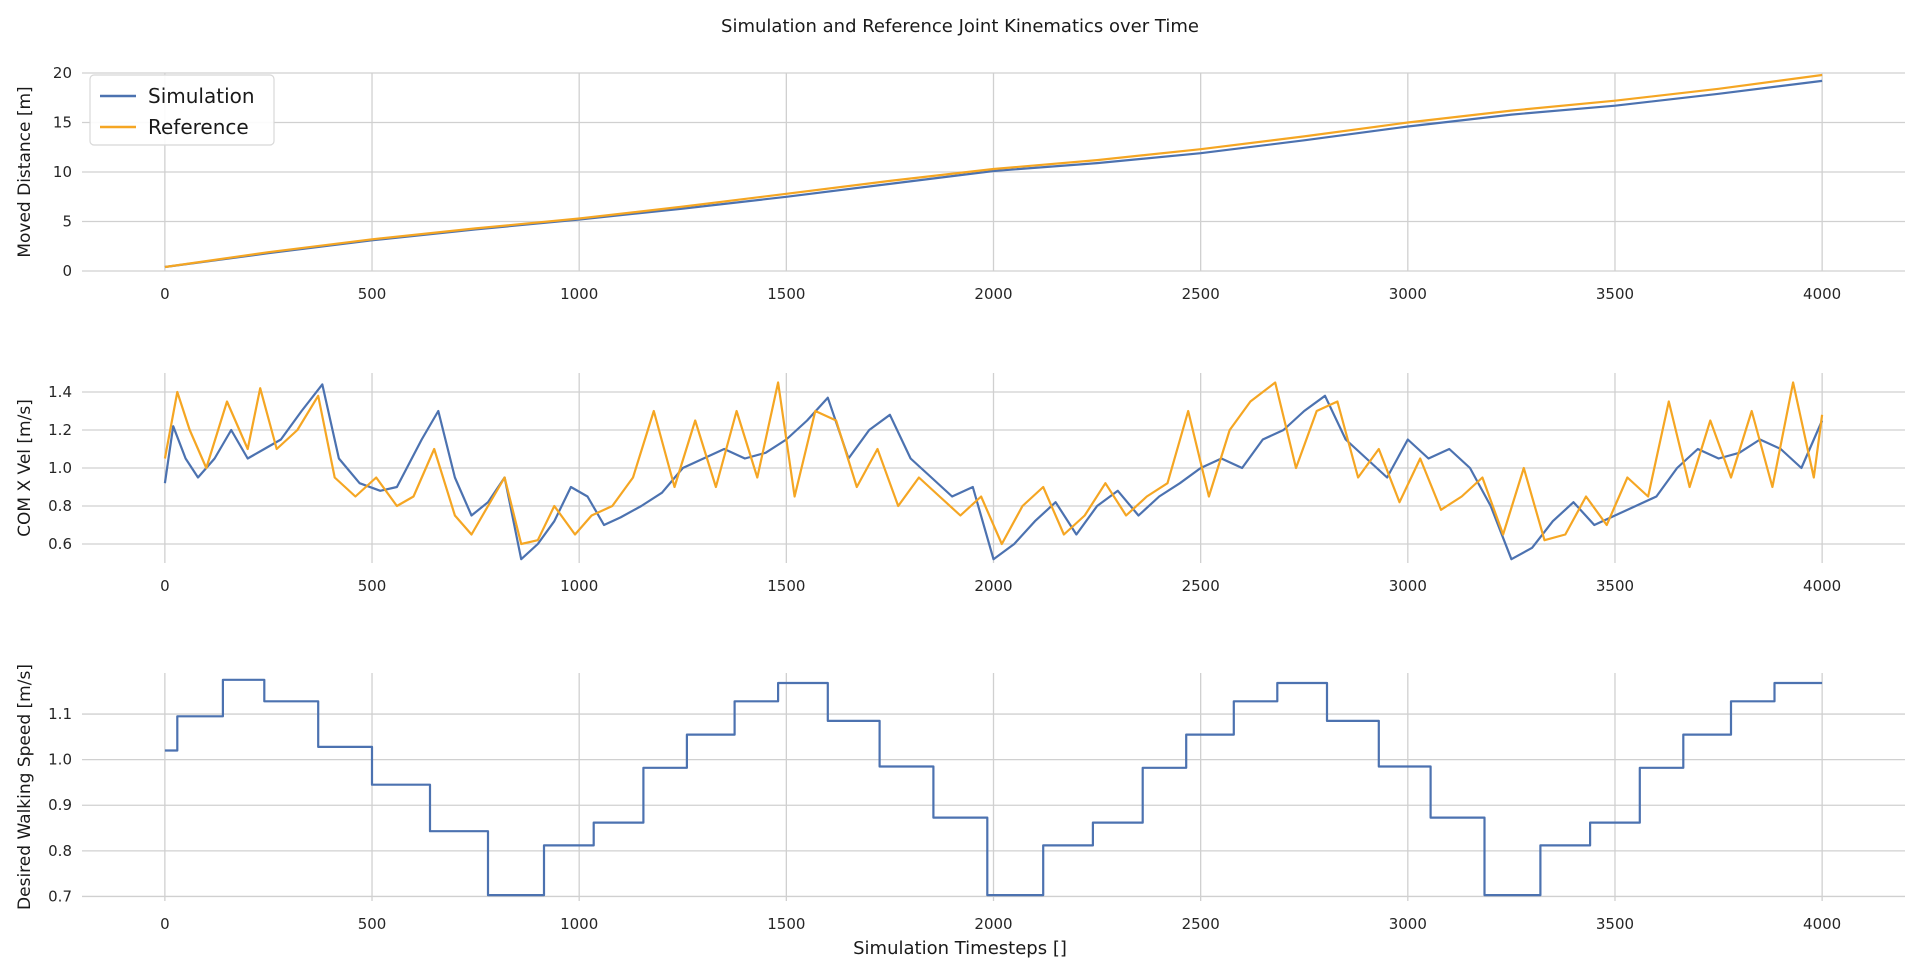  I want to click on y-tick-label: 15, so click(62, 123).